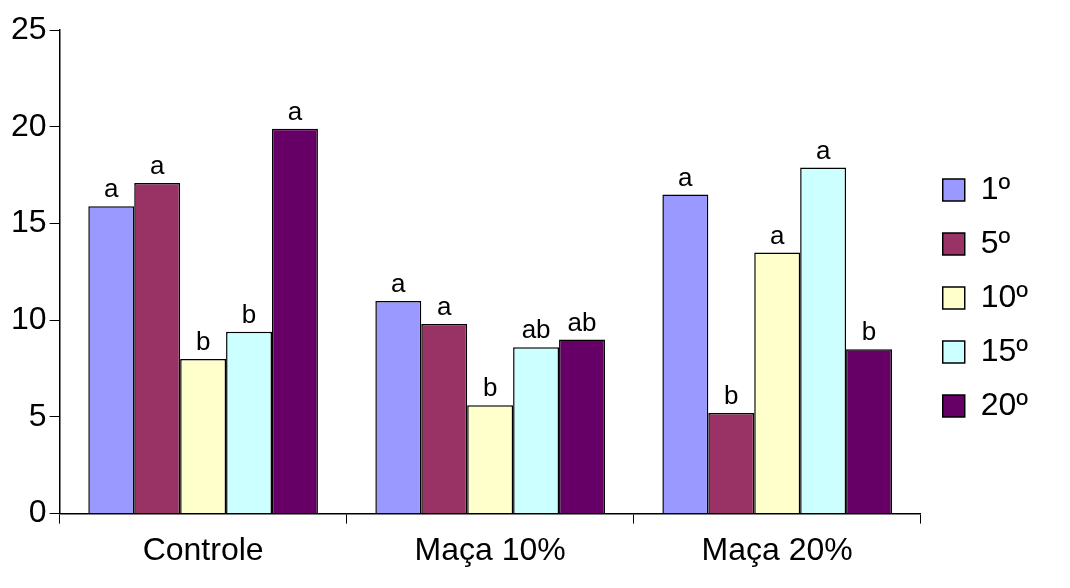 The height and width of the screenshot is (588, 1070). What do you see at coordinates (777, 548) in the screenshot?
I see `x-tick-label: Maça 20%` at bounding box center [777, 548].